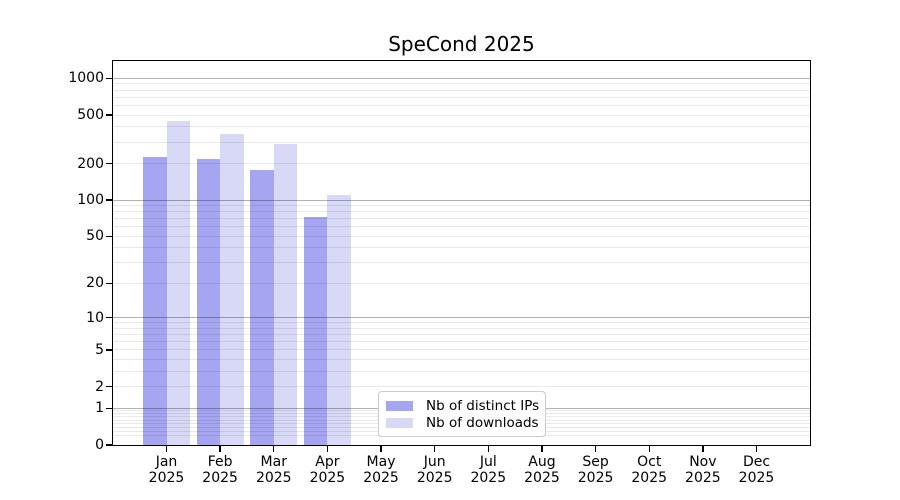 This screenshot has height=500, width=900. I want to click on x-tick-label-mar: Mar 2025, so click(273, 470).